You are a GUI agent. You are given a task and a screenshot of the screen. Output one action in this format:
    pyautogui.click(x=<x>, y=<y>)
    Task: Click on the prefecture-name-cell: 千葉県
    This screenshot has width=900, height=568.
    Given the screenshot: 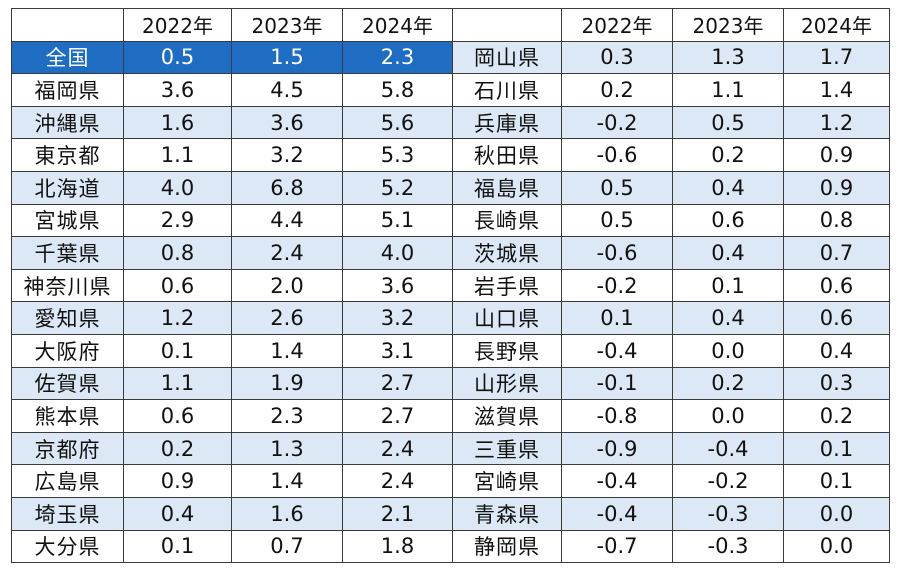 What is the action you would take?
    pyautogui.click(x=67, y=253)
    